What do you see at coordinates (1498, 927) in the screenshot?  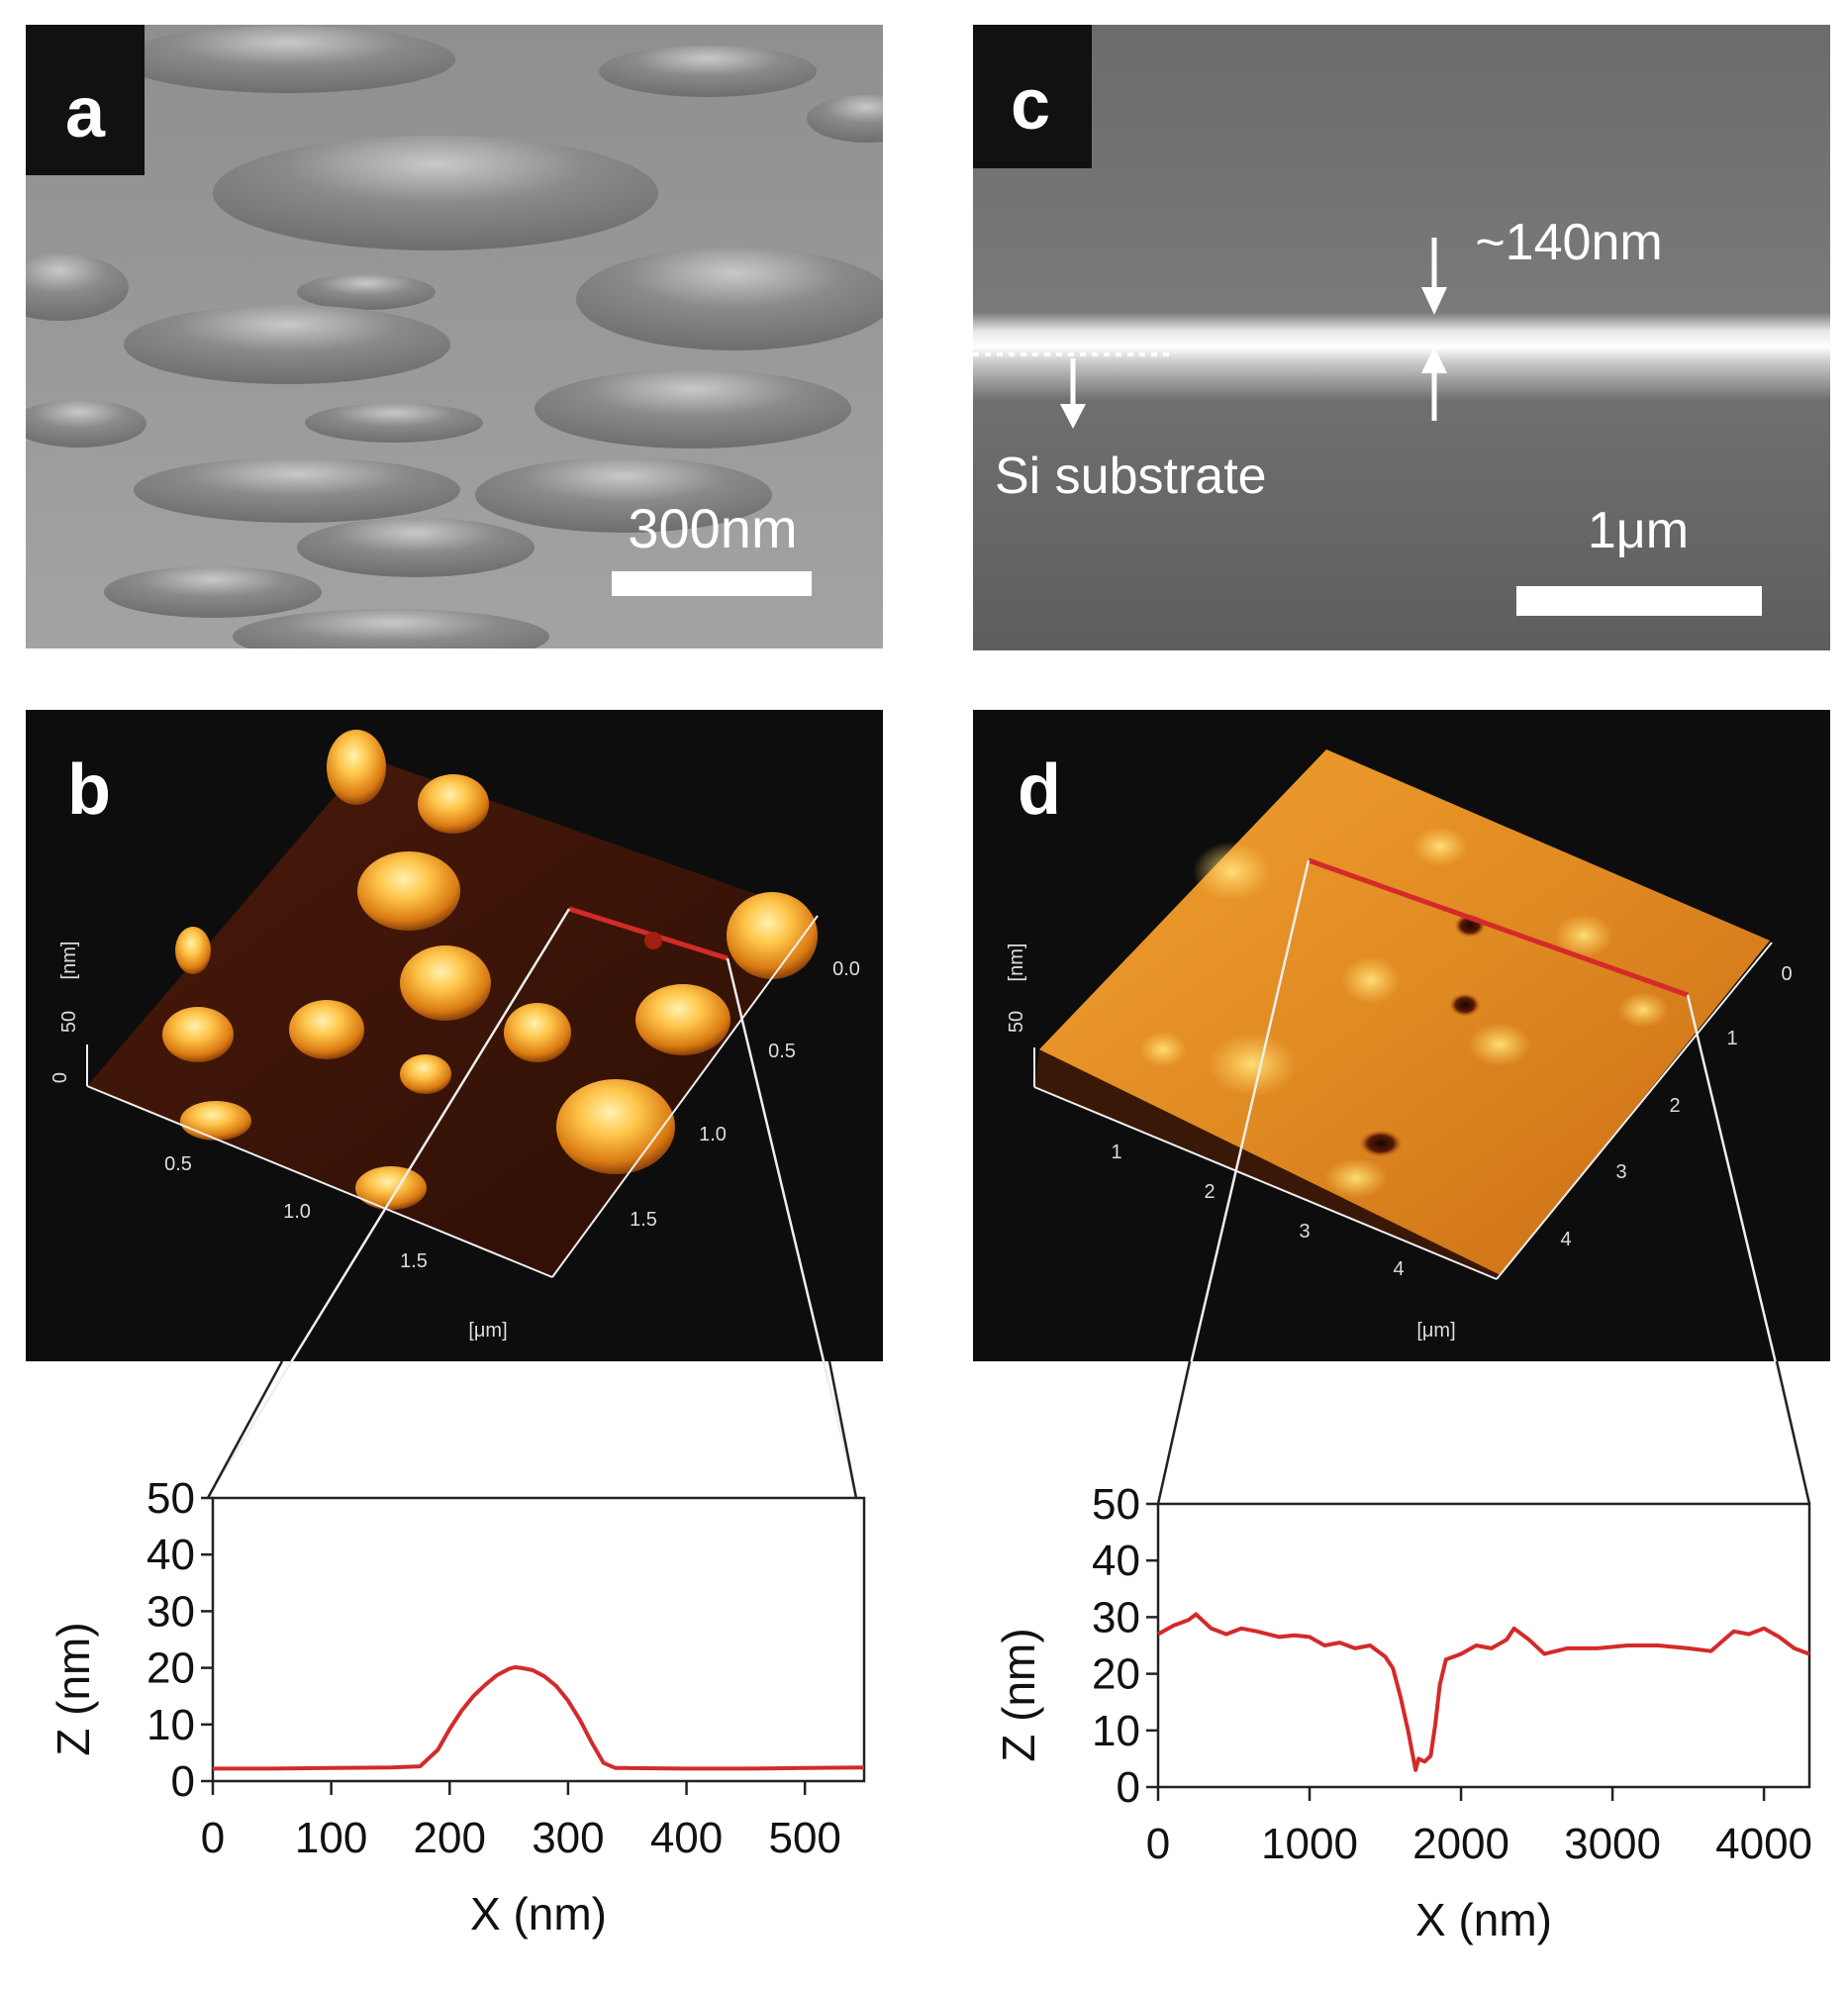 I see `afm-d-profile-line` at bounding box center [1498, 927].